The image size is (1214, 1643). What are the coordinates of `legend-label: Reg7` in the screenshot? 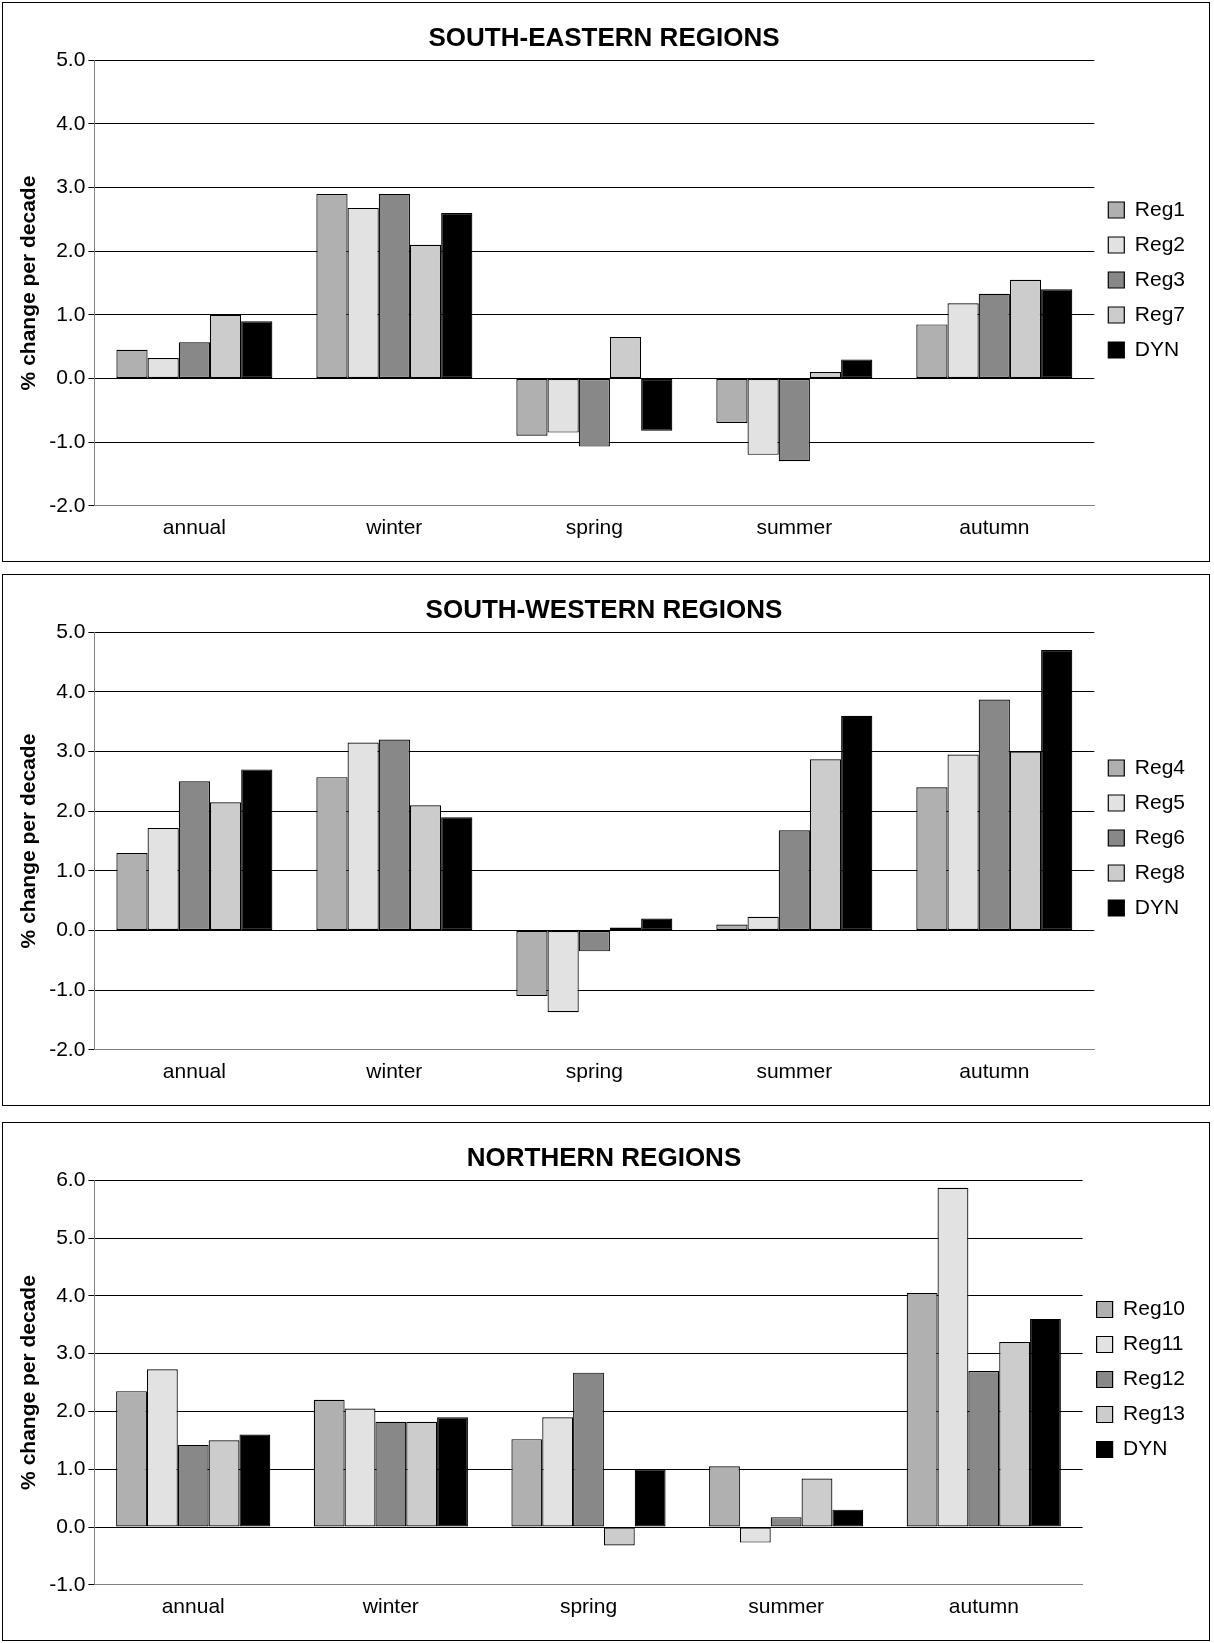 It's located at (1159, 313).